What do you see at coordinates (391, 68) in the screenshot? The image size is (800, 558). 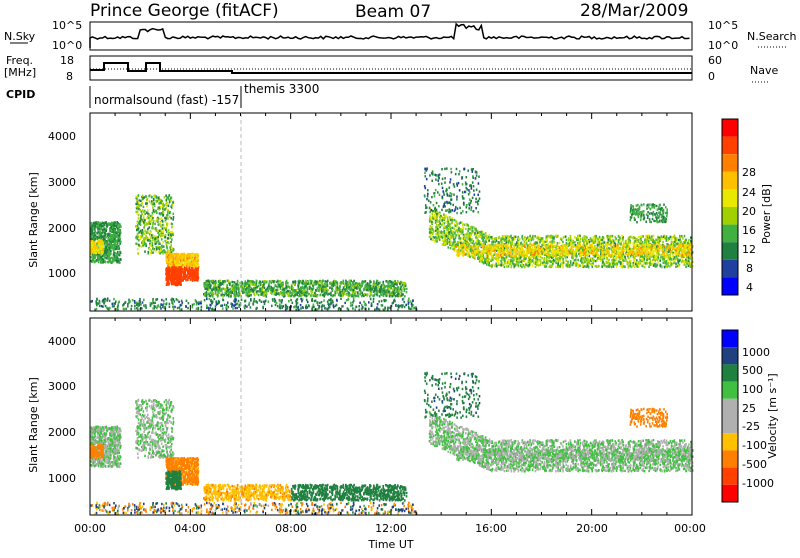 I see `freq-trace` at bounding box center [391, 68].